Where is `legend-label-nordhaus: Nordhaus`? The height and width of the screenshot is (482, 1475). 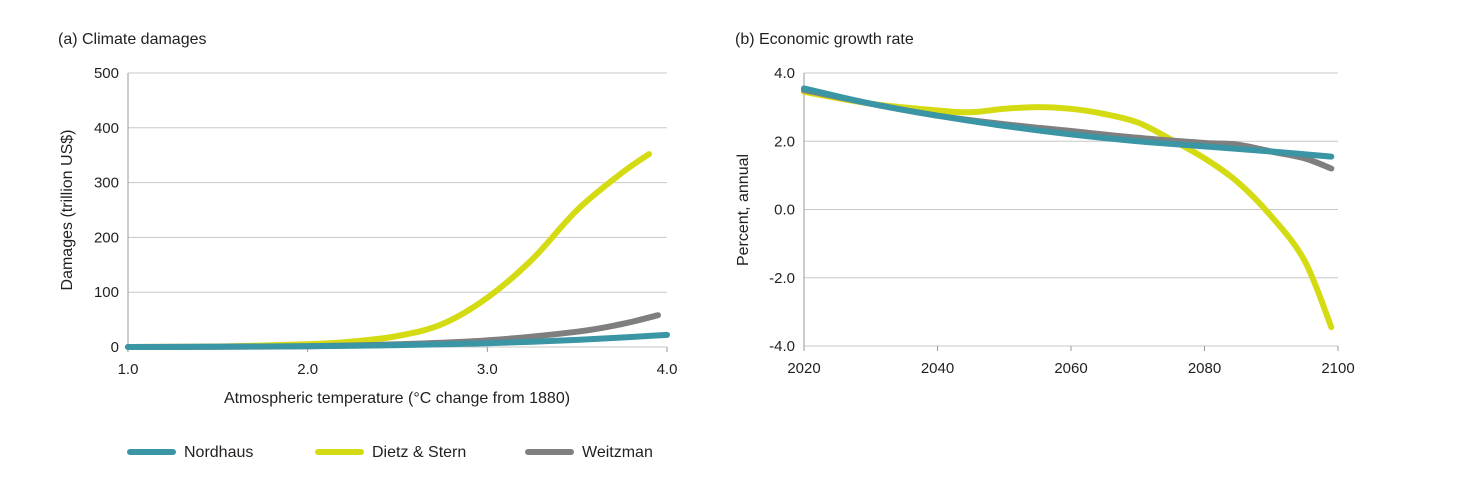 legend-label-nordhaus: Nordhaus is located at coordinates (218, 452).